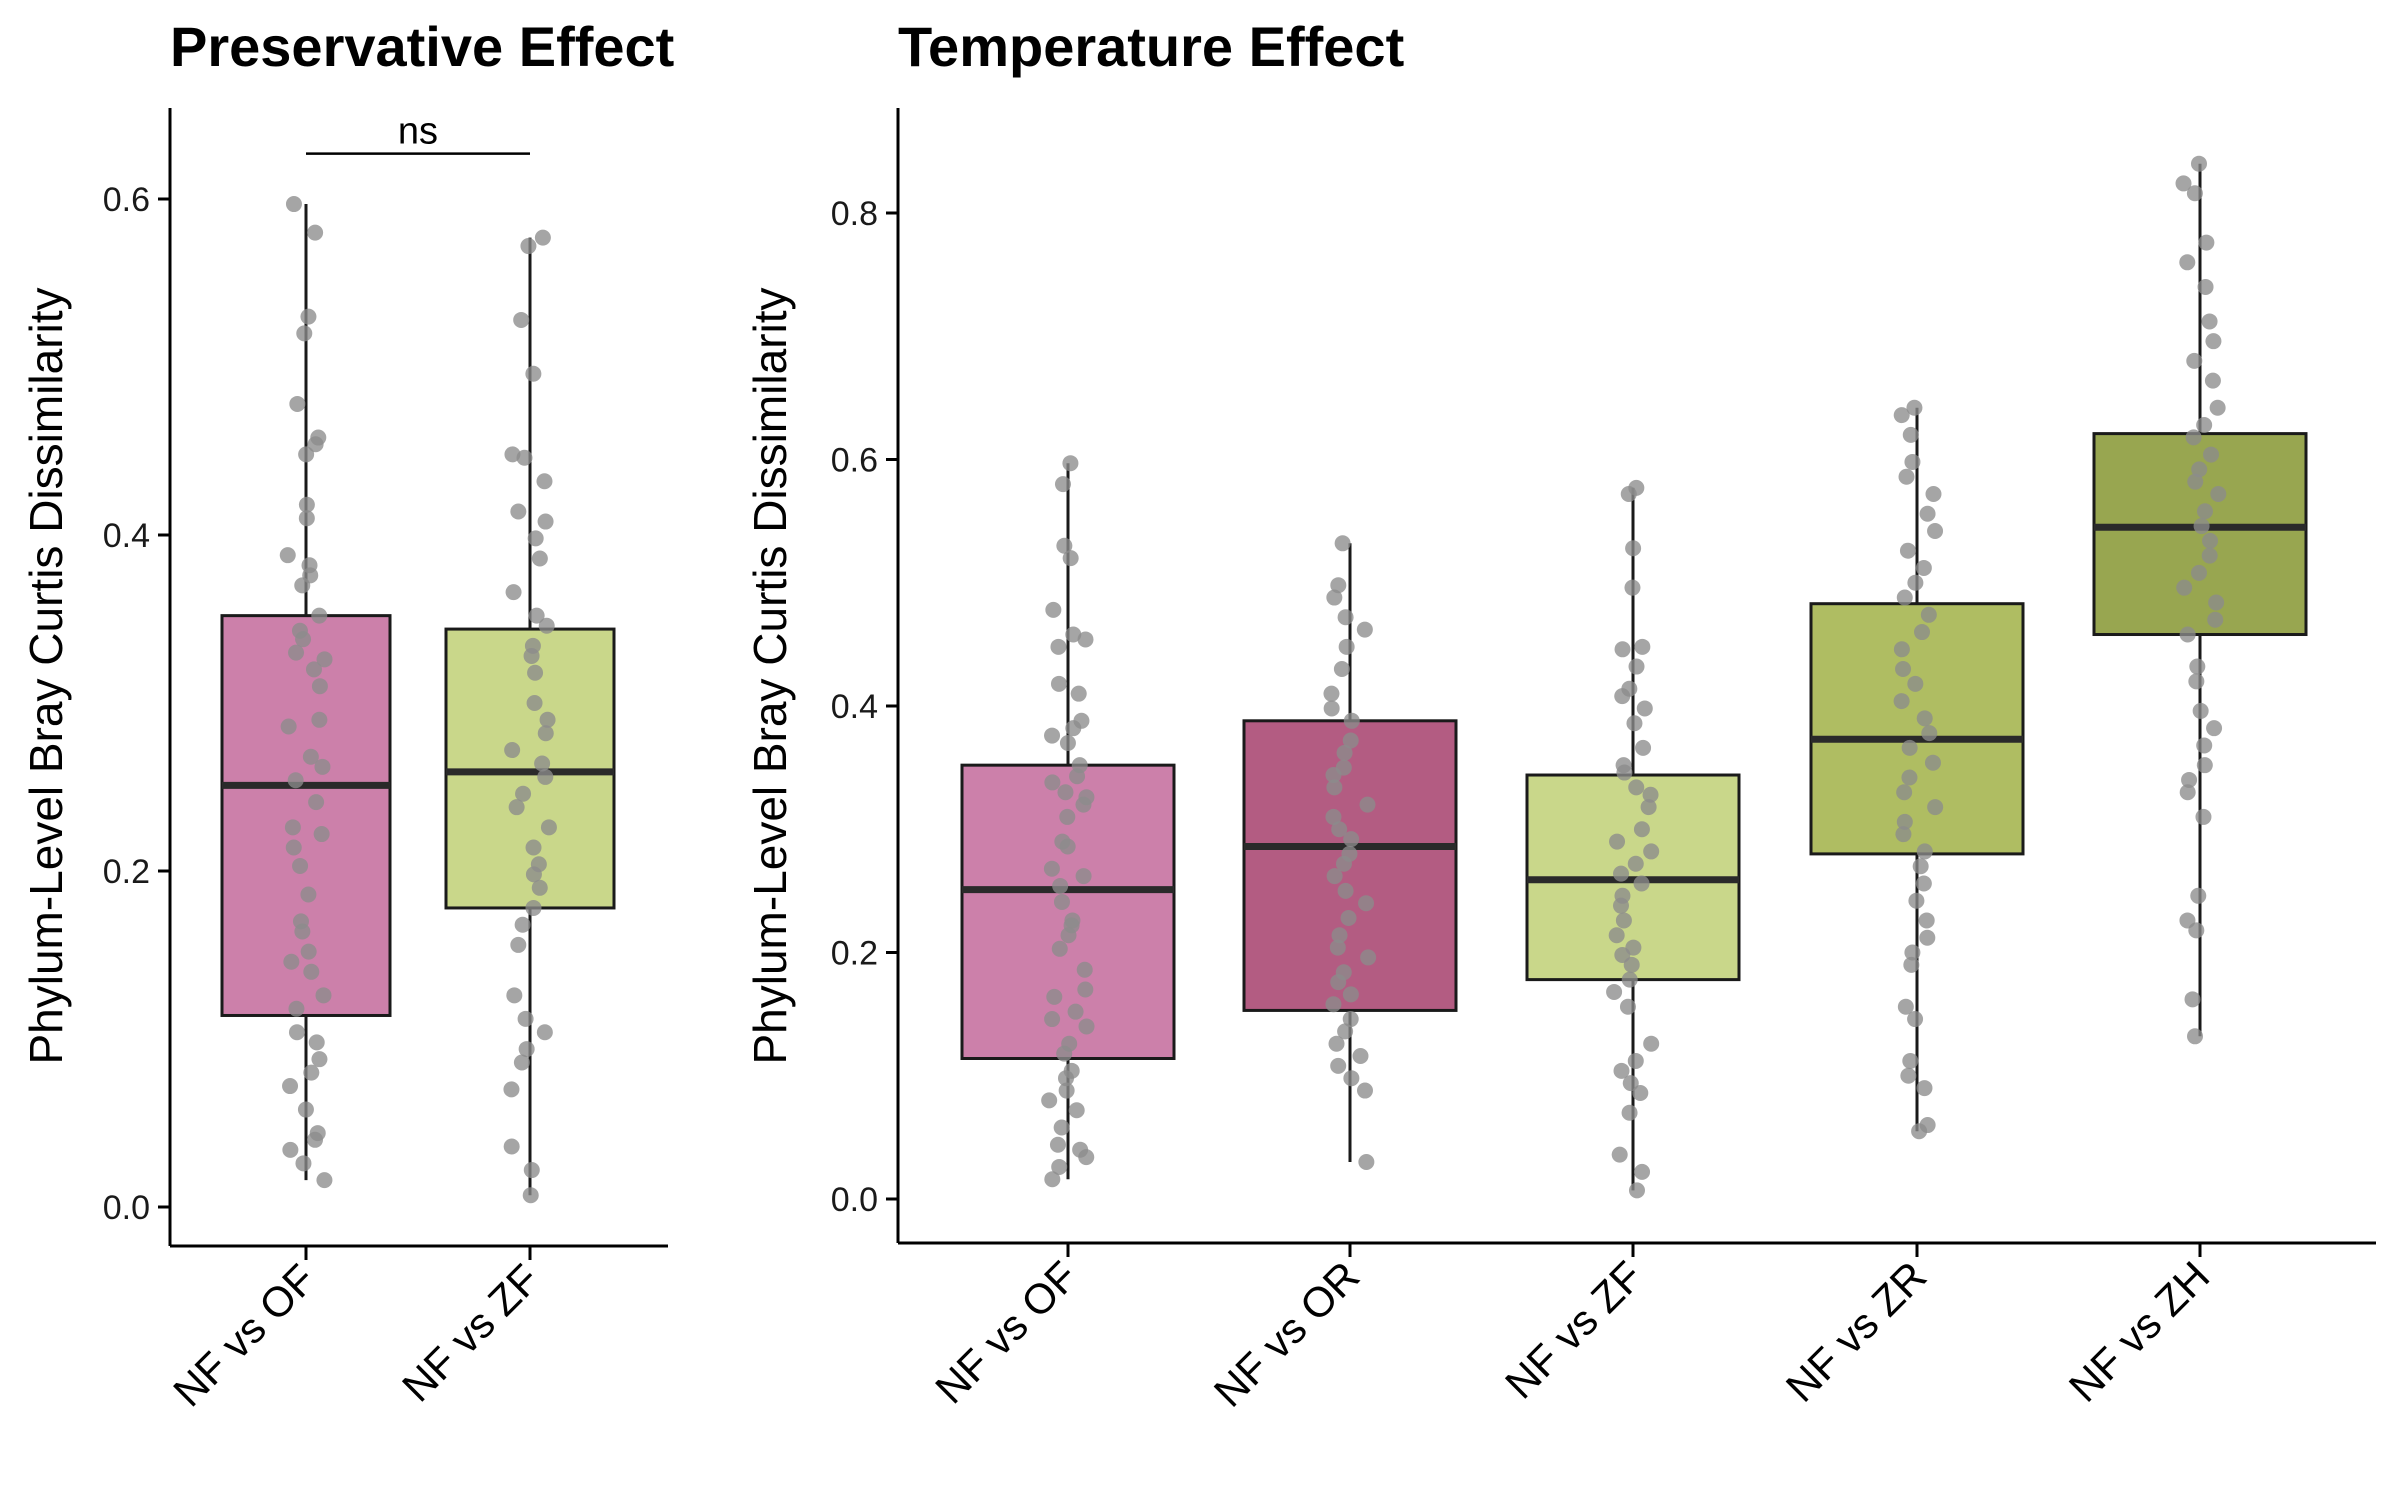 This screenshot has height=1500, width=2400. Describe the element at coordinates (126, 200) in the screenshot. I see `y-tick-label: 0.6` at that location.